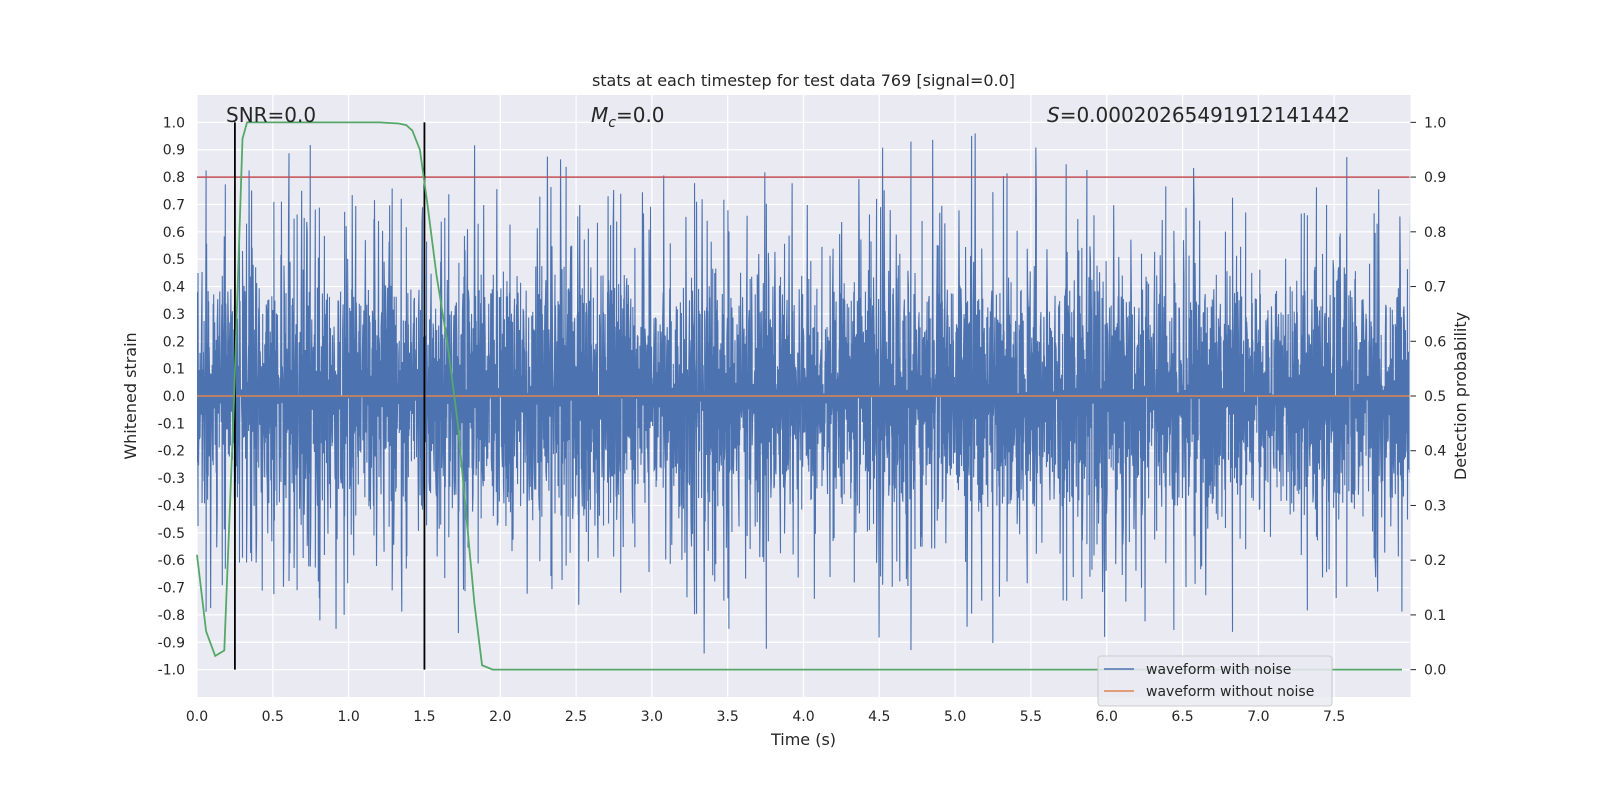  I want to click on y-tick-label: -0.2, so click(171, 452).